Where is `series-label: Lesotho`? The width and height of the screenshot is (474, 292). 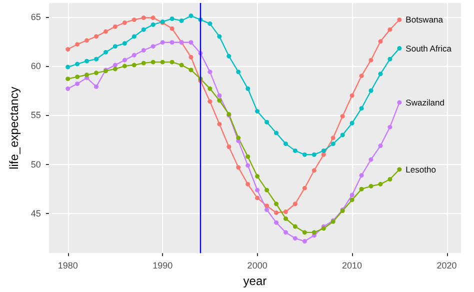 series-label: Lesotho is located at coordinates (421, 169).